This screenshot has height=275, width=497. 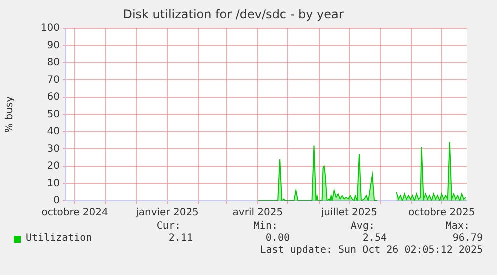 I want to click on text: Min:, so click(x=266, y=226).